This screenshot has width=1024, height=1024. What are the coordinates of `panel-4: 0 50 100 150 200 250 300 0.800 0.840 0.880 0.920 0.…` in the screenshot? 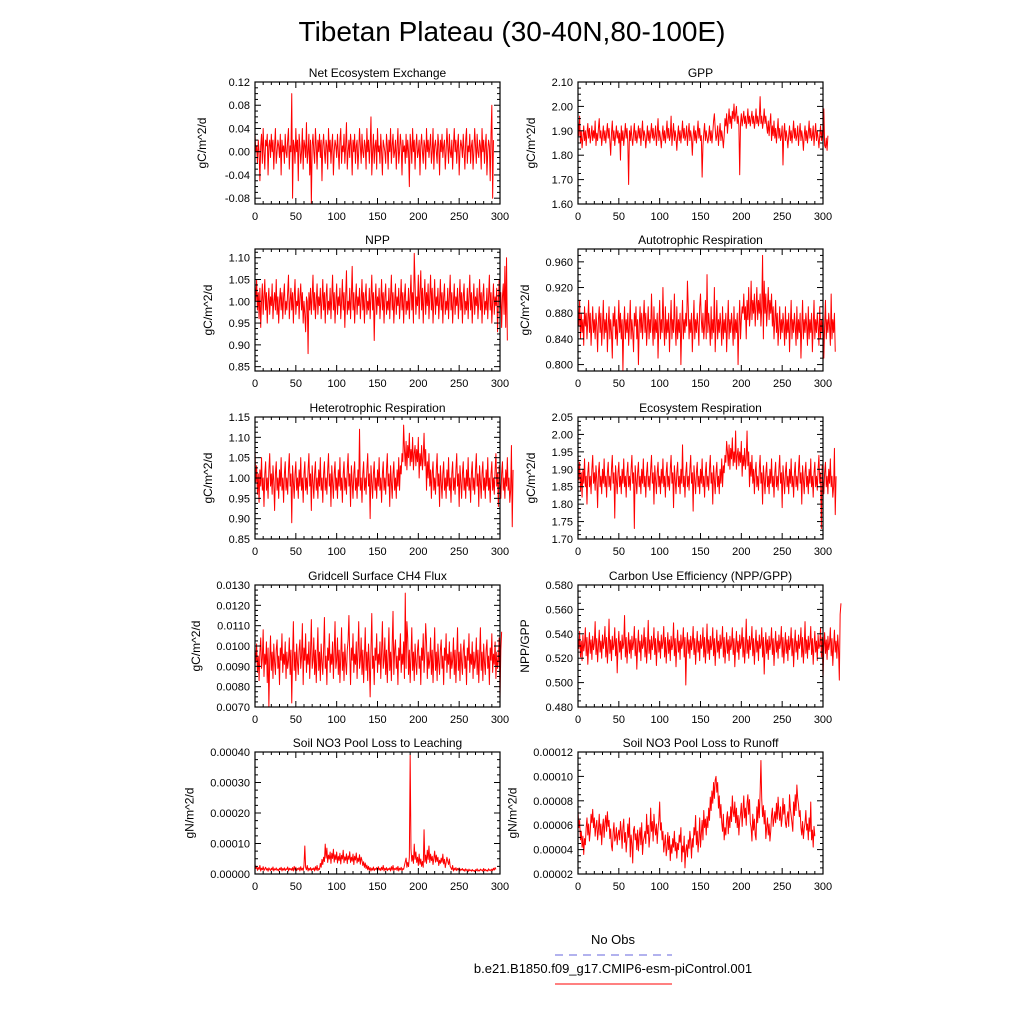 It's located at (677, 311).